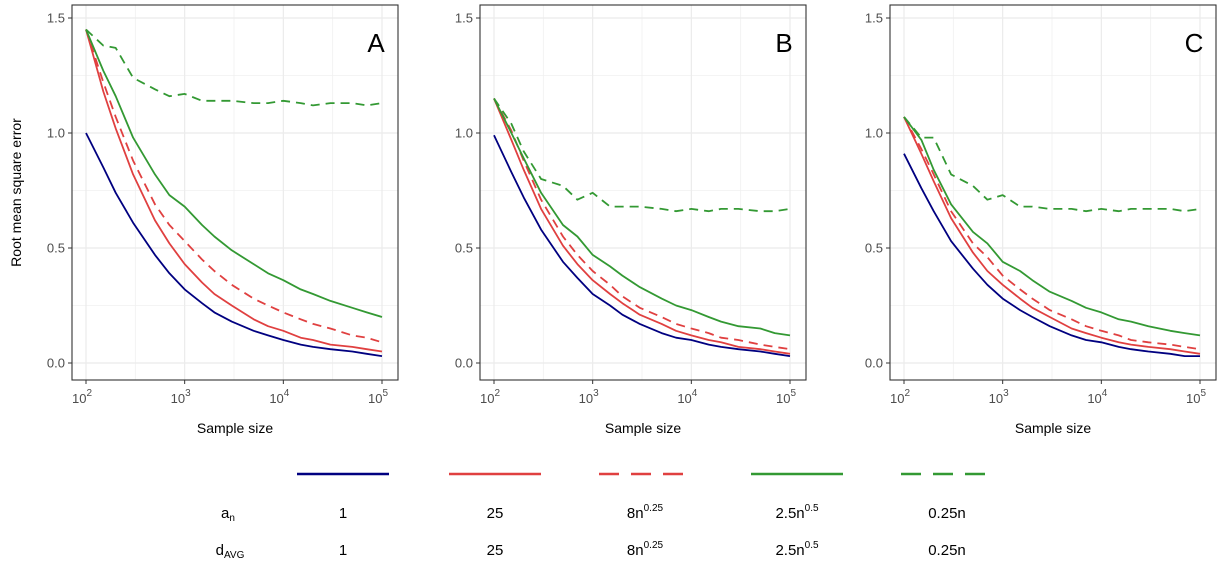 The image size is (1225, 564). What do you see at coordinates (783, 43) in the screenshot?
I see `panel-label: B` at bounding box center [783, 43].